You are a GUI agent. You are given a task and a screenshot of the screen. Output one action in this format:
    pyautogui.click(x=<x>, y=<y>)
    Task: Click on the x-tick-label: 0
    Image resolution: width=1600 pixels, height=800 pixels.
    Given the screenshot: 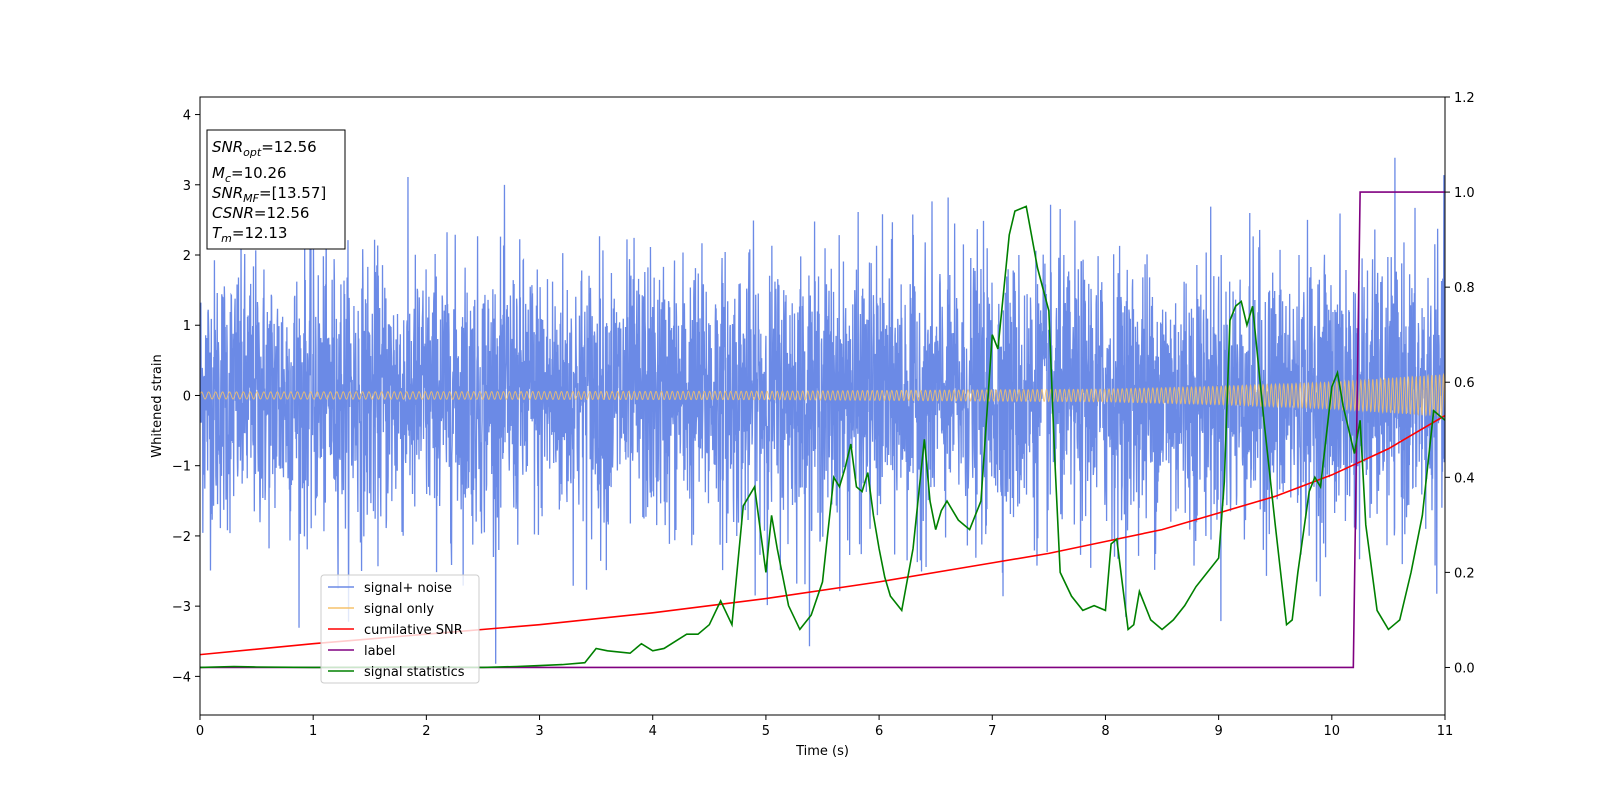 What is the action you would take?
    pyautogui.click(x=200, y=731)
    